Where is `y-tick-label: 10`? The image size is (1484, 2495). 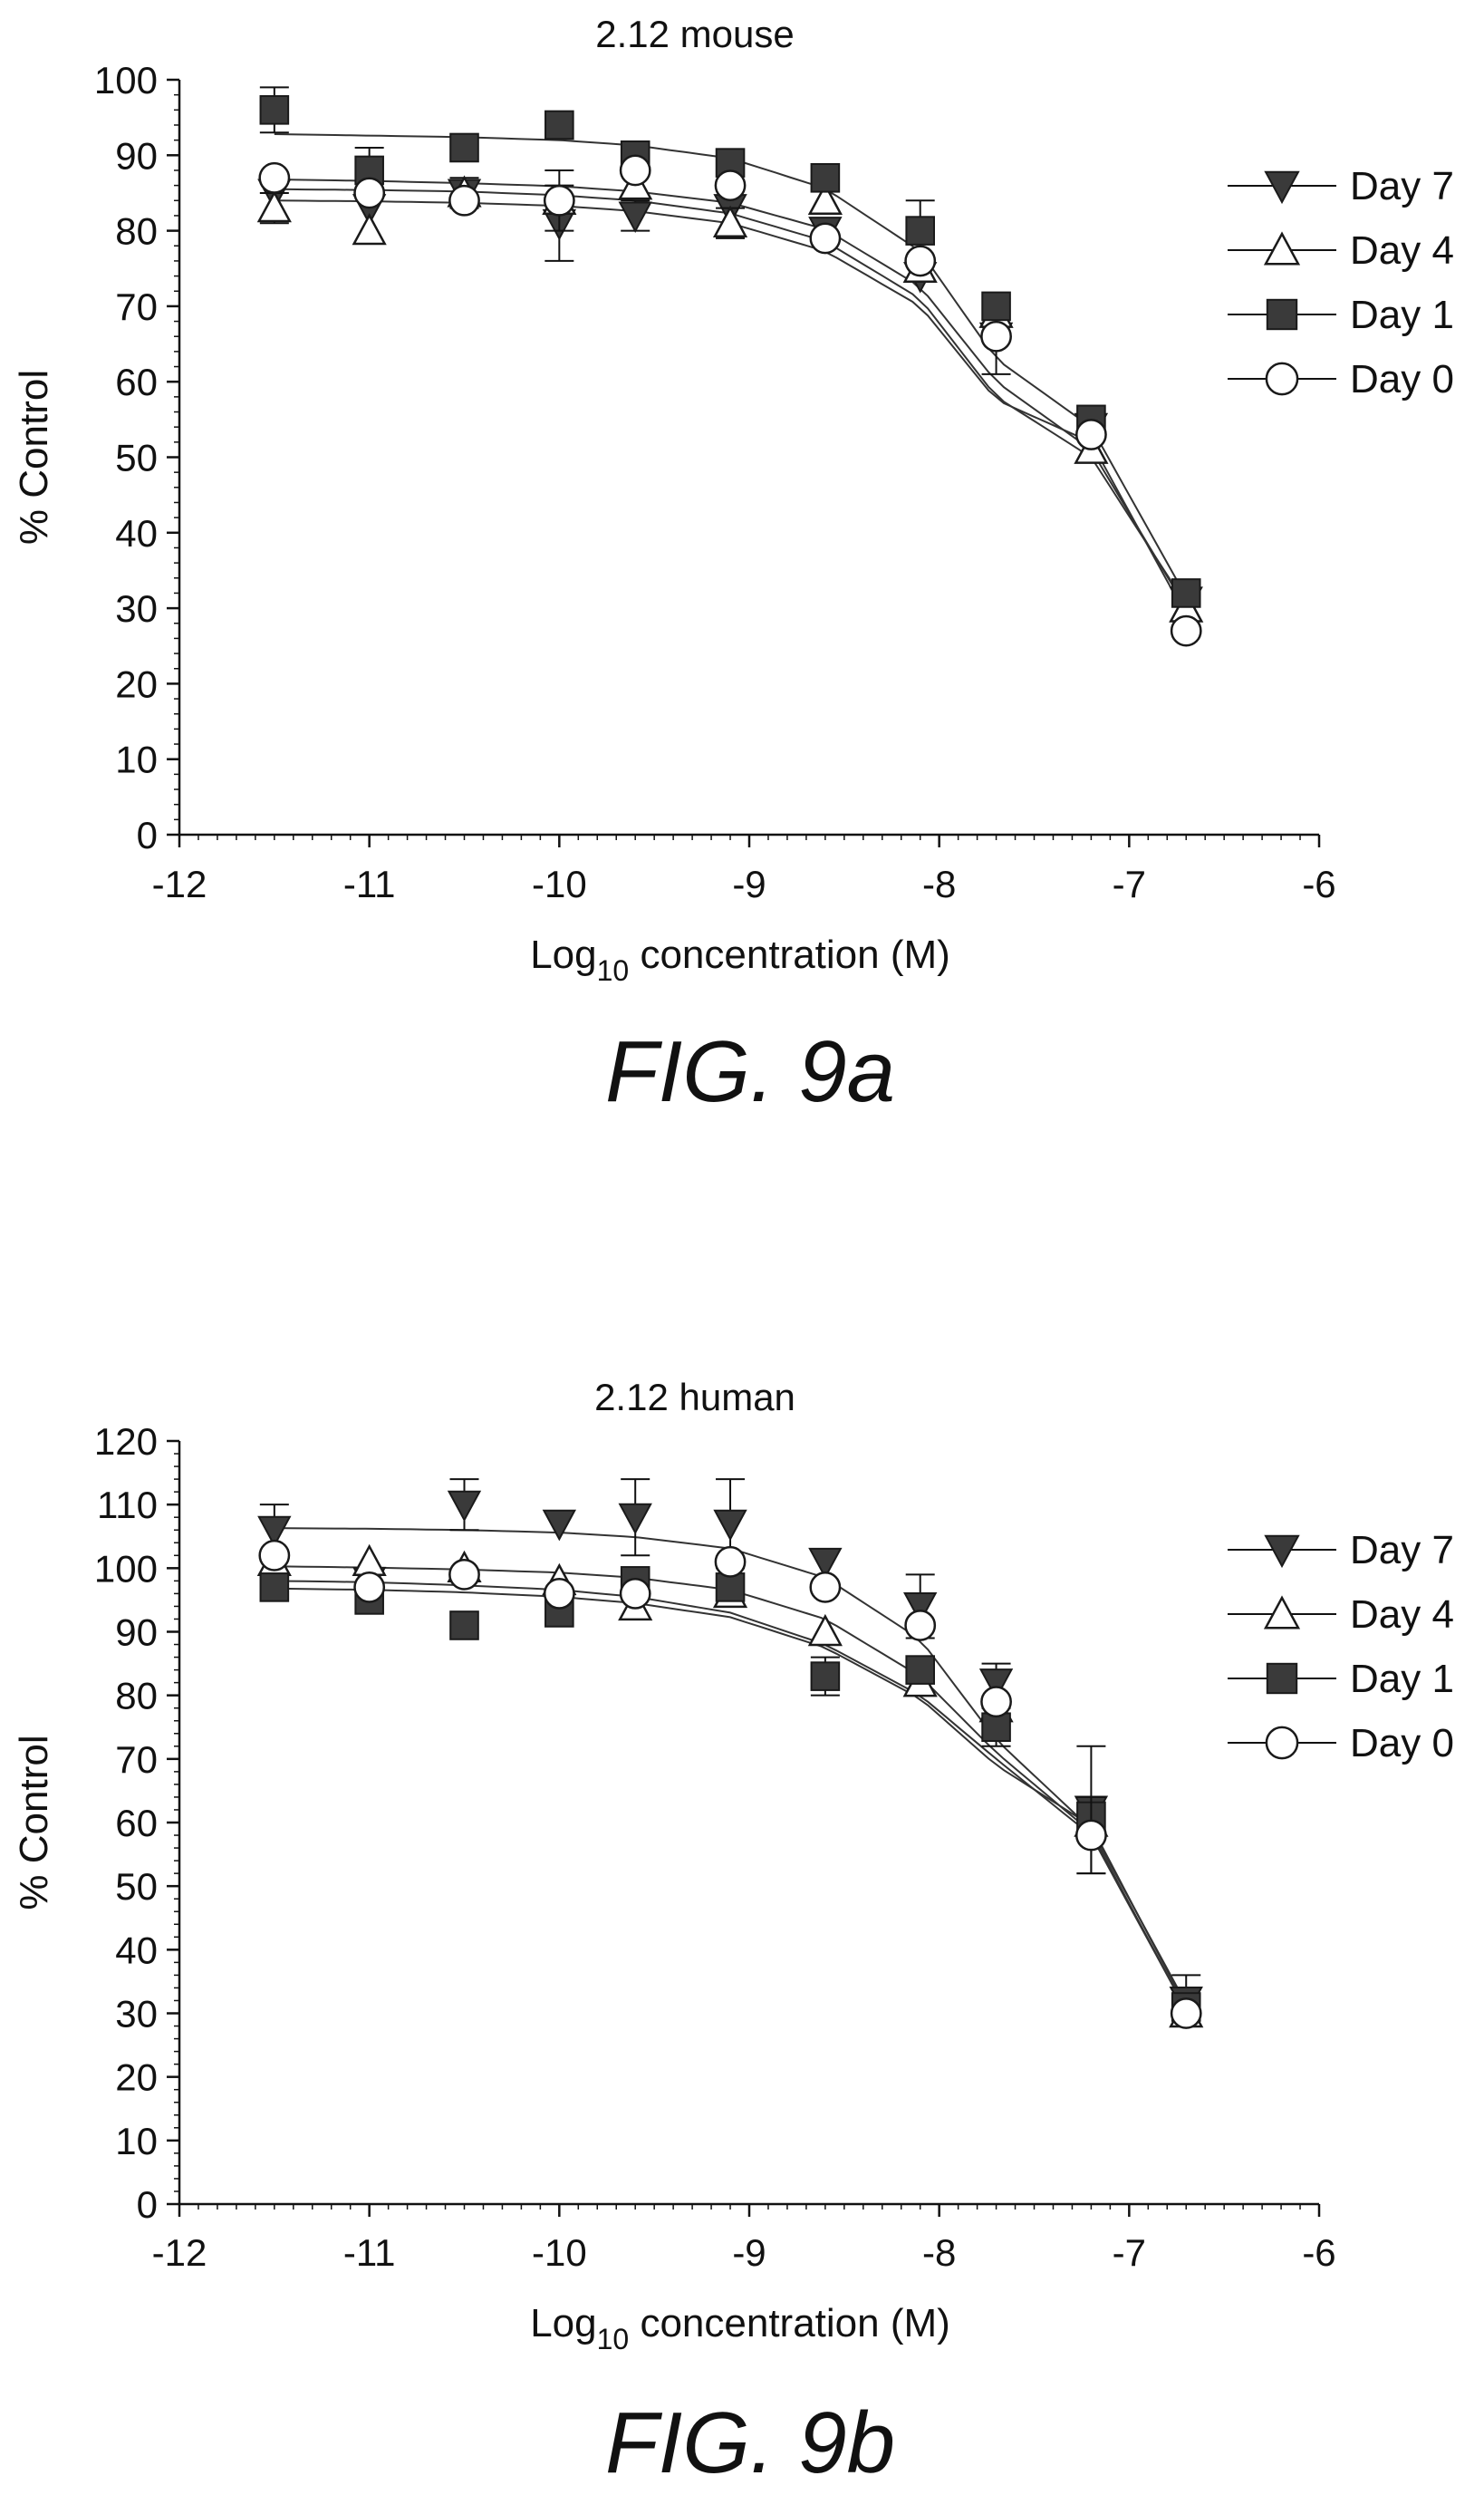
y-tick-label: 10 is located at coordinates (136, 760).